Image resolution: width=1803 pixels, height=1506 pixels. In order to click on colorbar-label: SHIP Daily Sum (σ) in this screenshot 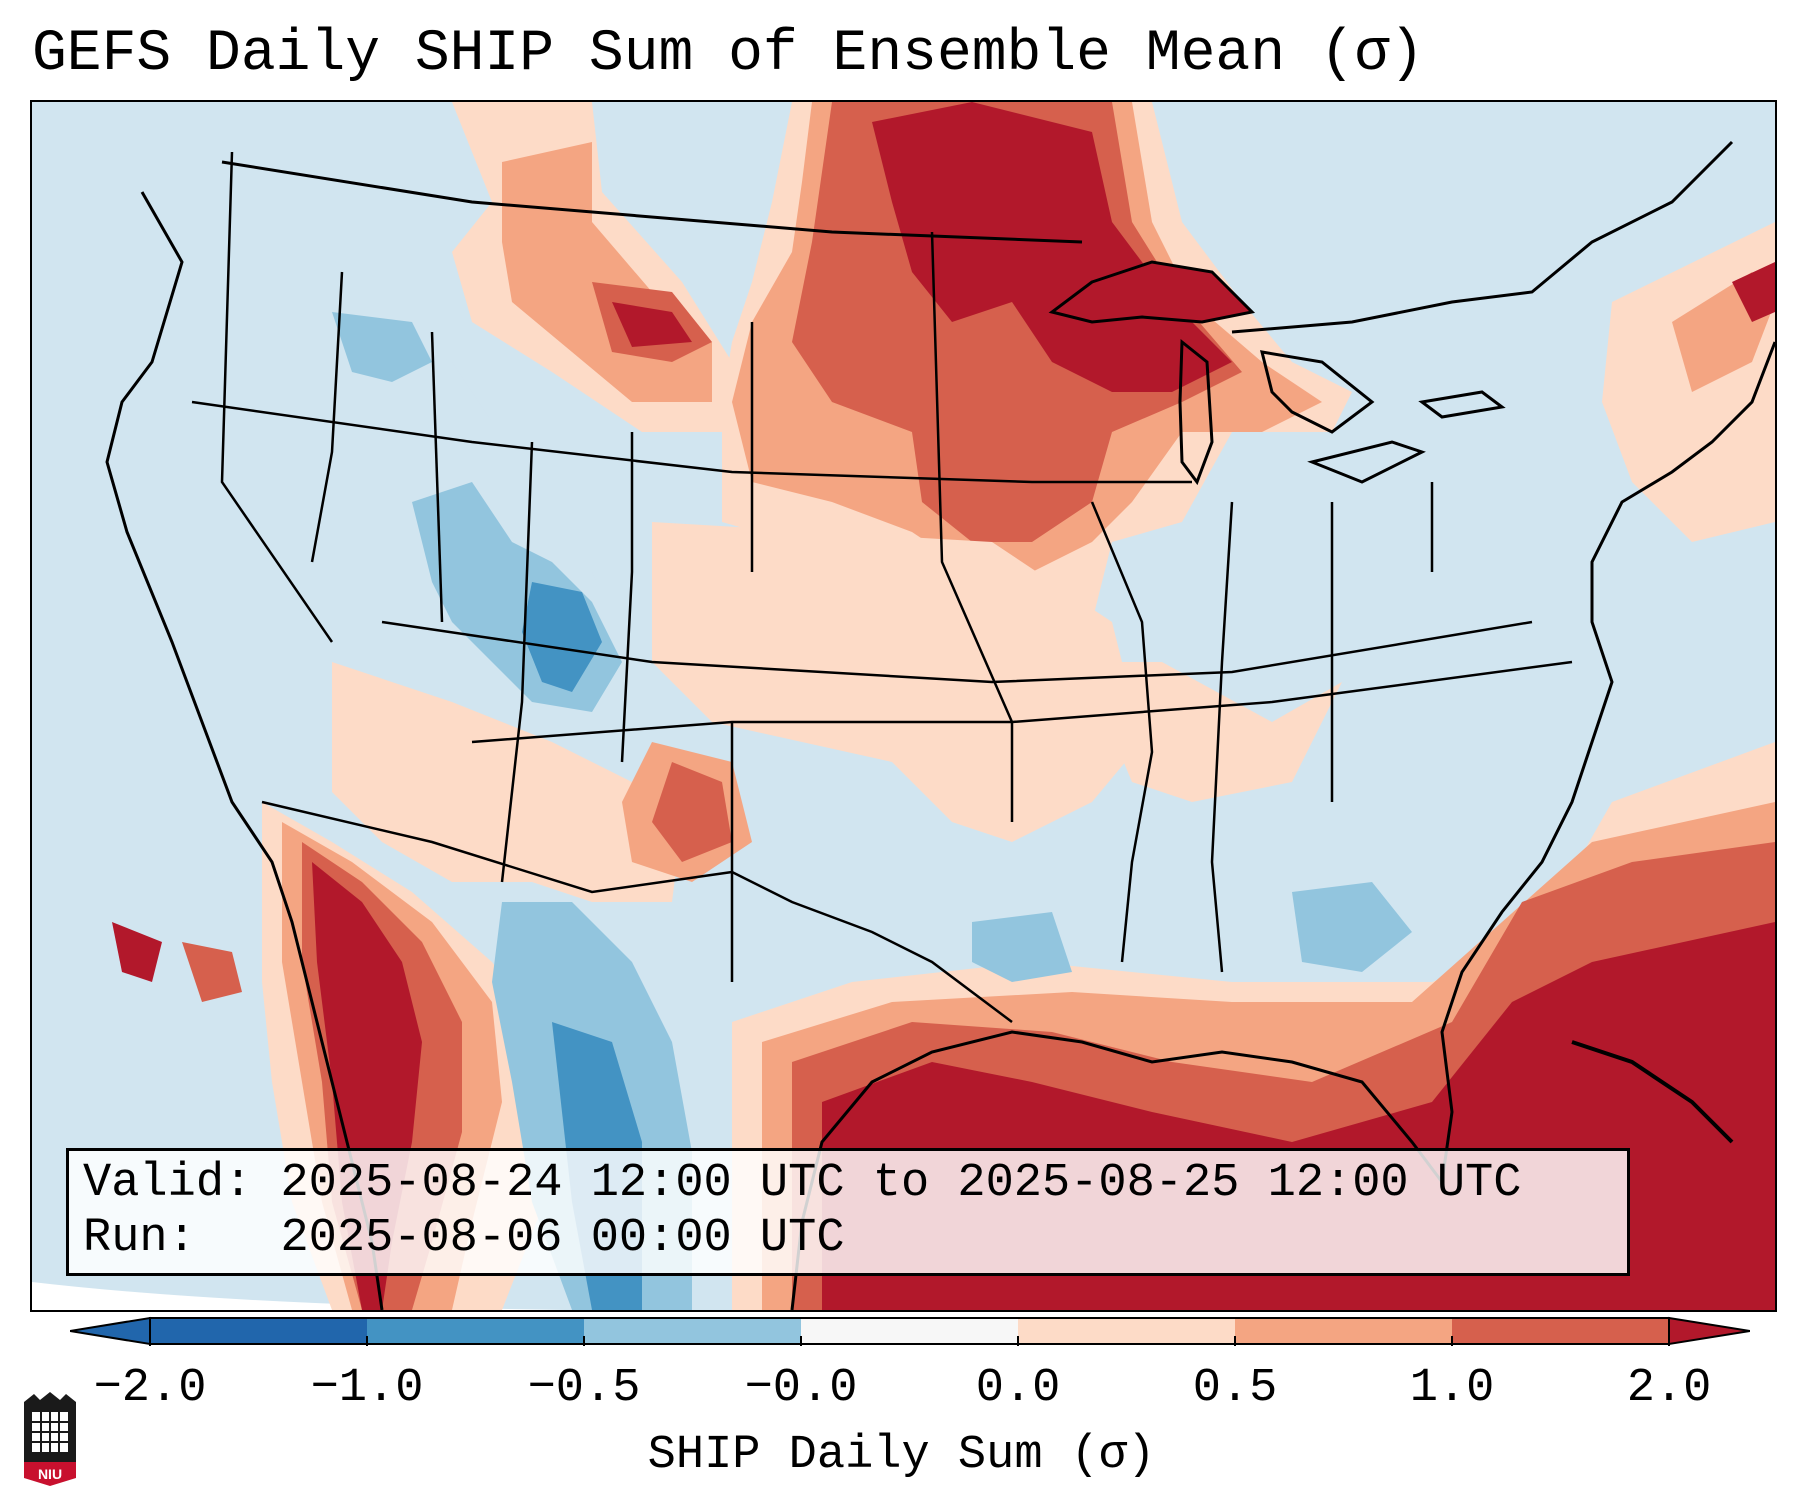, I will do `click(901, 1455)`.